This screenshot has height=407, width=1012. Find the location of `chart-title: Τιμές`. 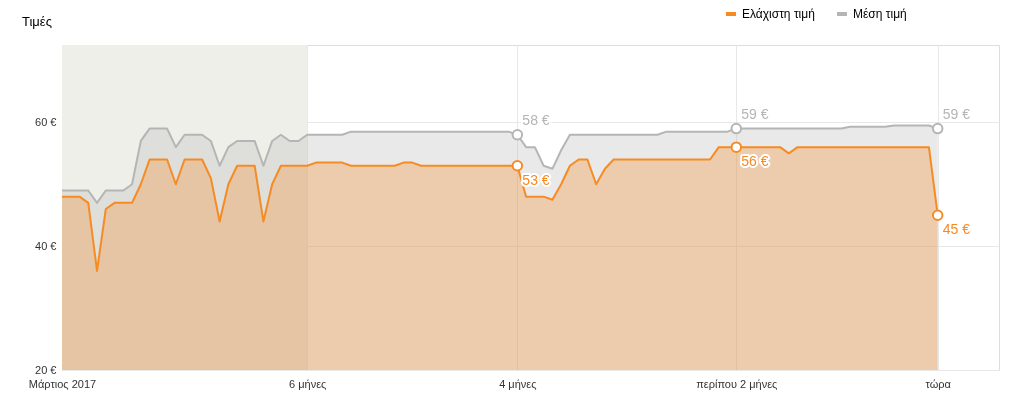

chart-title: Τιμές is located at coordinates (37, 21).